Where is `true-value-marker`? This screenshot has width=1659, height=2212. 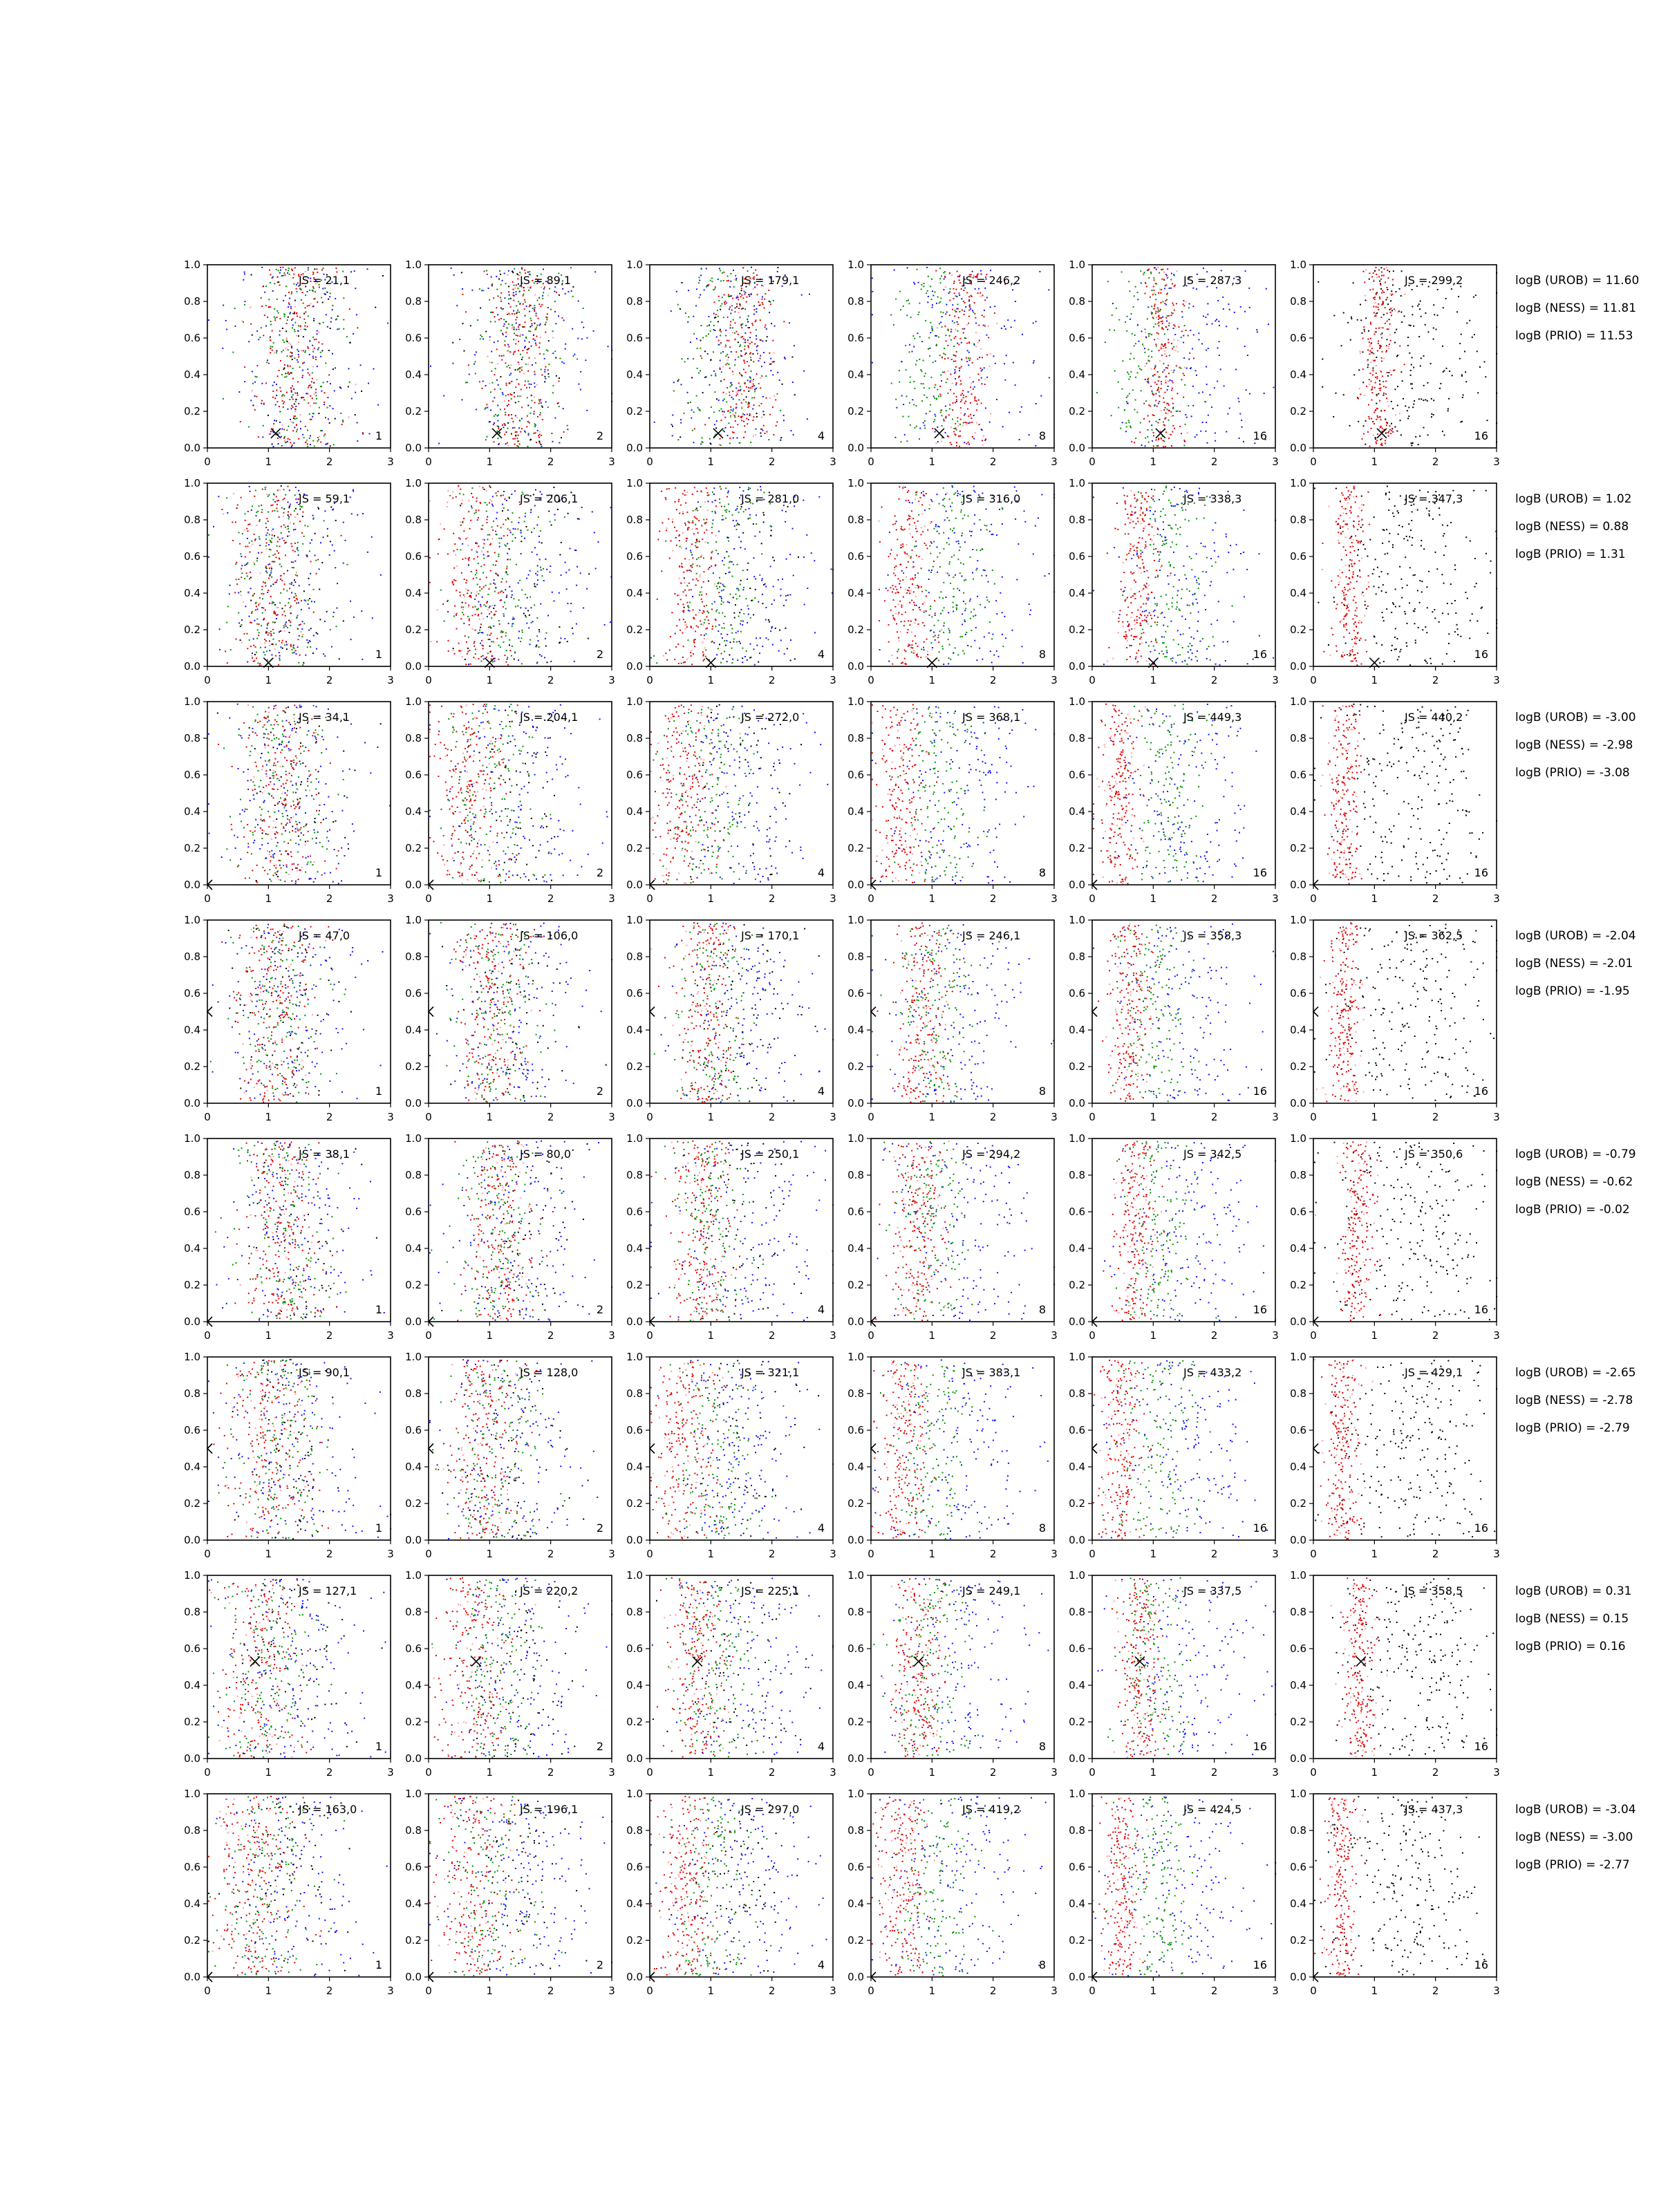
true-value-marker is located at coordinates (718, 433).